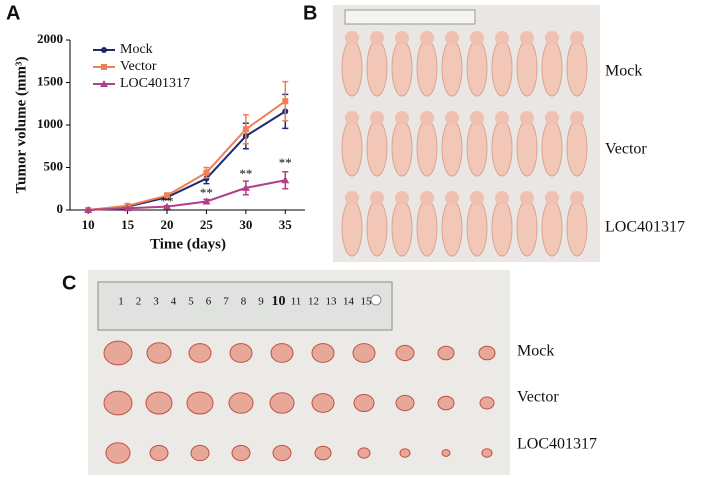 This screenshot has width=704, height=478. What do you see at coordinates (191, 302) in the screenshot?
I see `ruler-number: 5` at bounding box center [191, 302].